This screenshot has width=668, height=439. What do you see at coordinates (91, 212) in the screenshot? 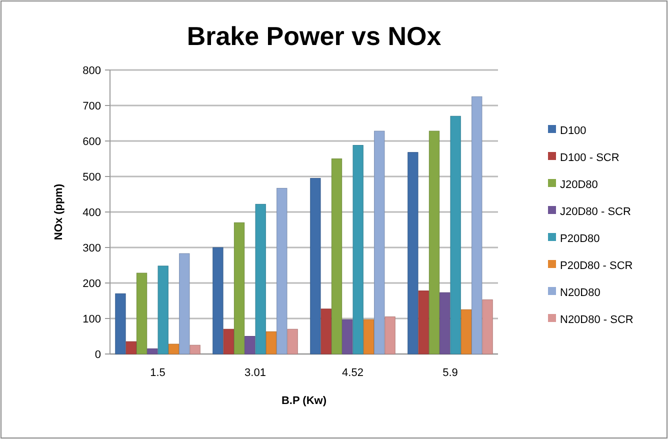
I see `y-tick-label: 400` at bounding box center [91, 212].